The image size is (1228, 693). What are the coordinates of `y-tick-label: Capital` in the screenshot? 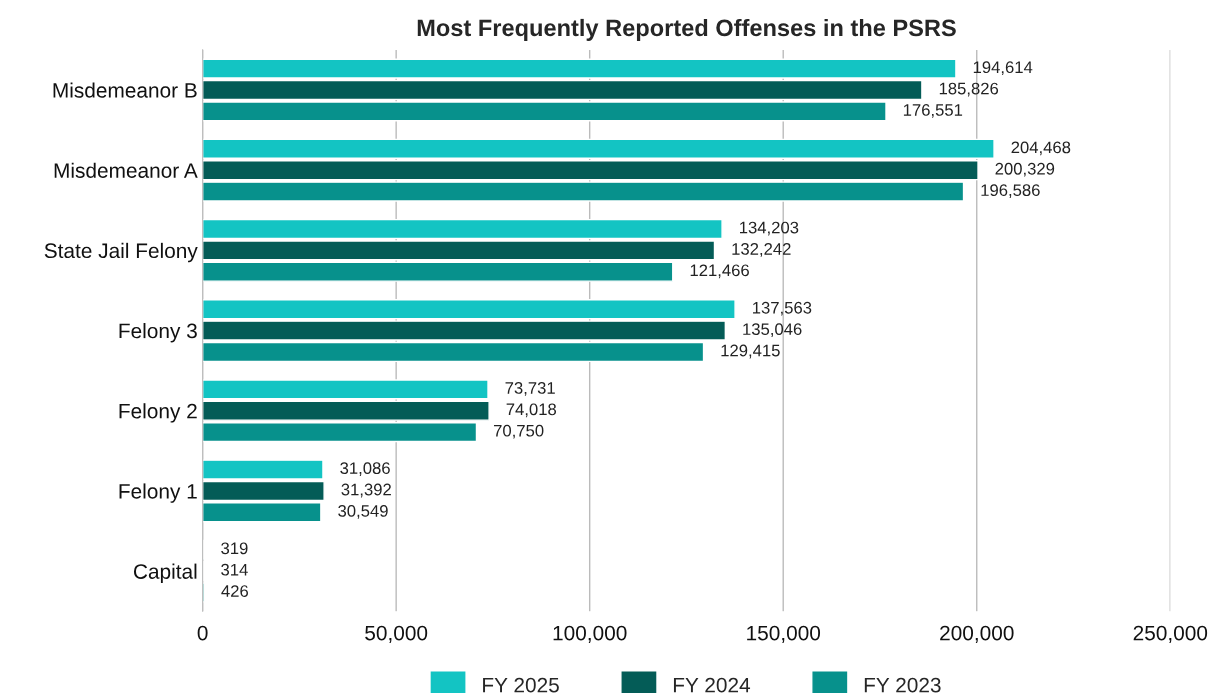 It's located at (165, 573).